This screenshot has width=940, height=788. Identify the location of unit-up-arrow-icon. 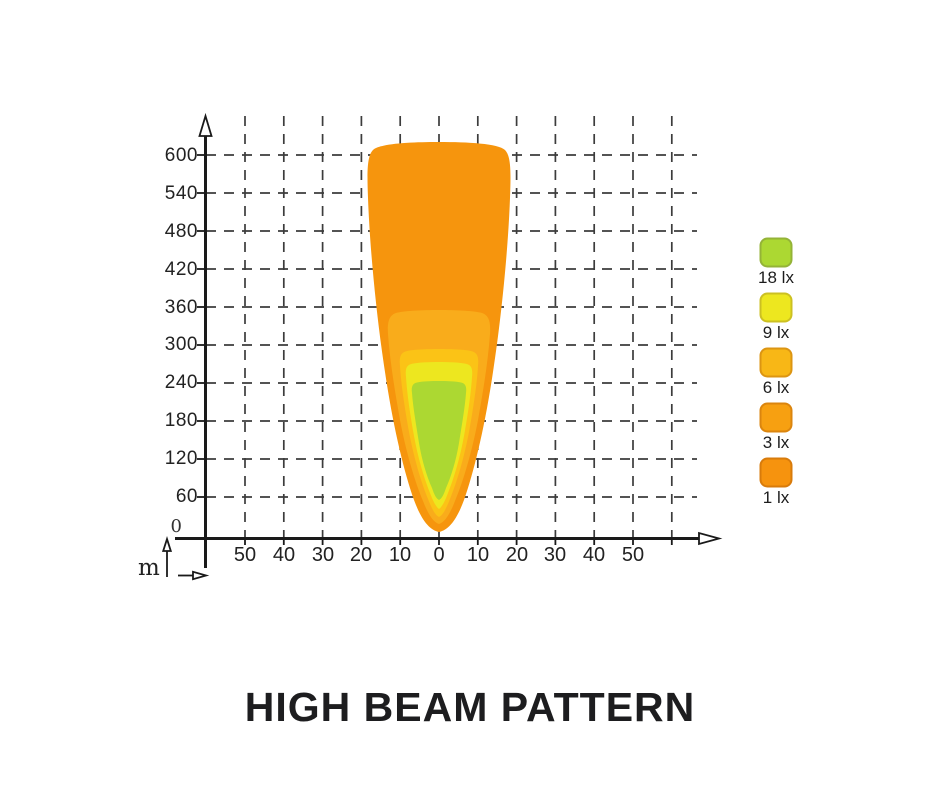
(167, 544).